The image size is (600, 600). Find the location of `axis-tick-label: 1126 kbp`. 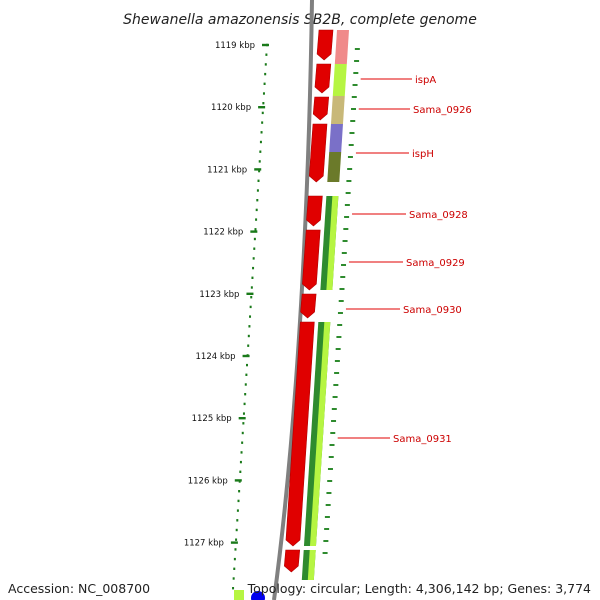

axis-tick-label: 1126 kbp is located at coordinates (208, 481).